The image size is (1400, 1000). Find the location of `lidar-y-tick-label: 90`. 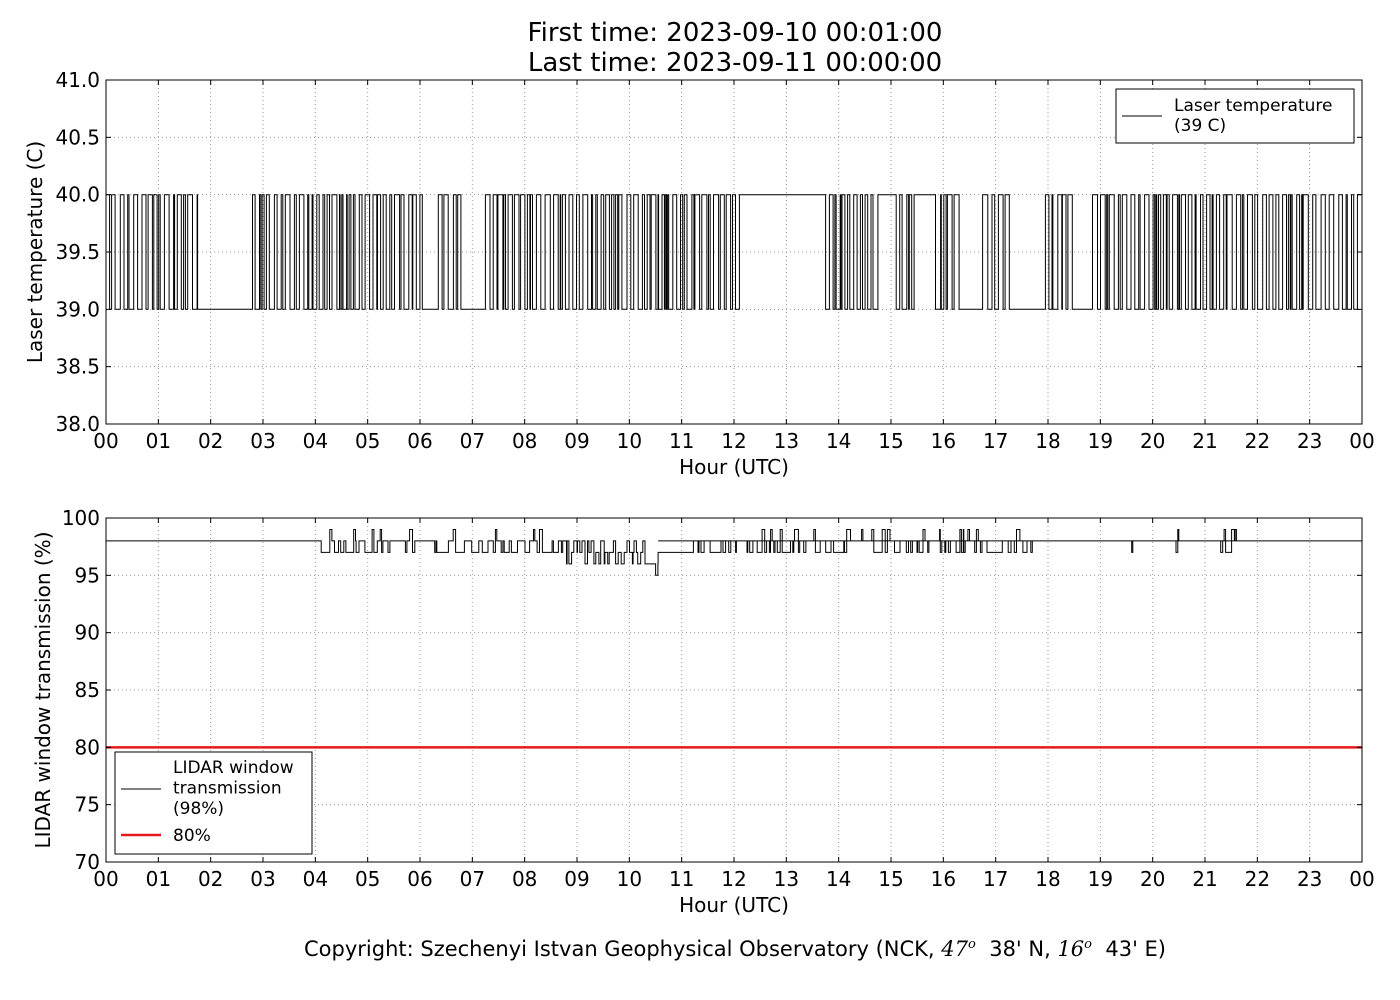

lidar-y-tick-label: 90 is located at coordinates (87, 633).